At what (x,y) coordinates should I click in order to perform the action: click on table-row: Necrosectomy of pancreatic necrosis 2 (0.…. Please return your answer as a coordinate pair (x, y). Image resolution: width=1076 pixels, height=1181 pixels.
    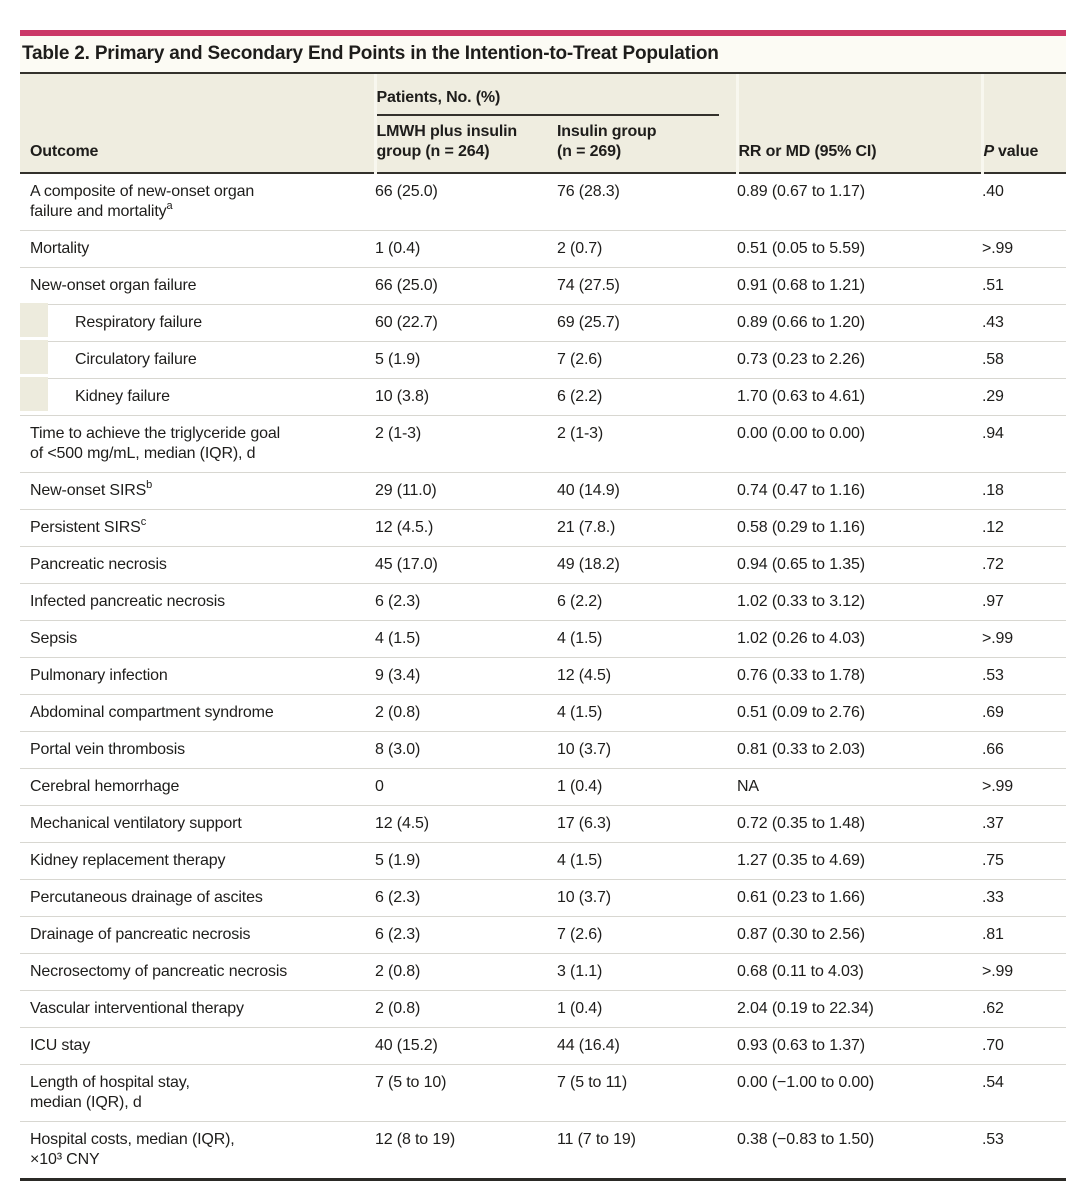
    Looking at the image, I should click on (543, 972).